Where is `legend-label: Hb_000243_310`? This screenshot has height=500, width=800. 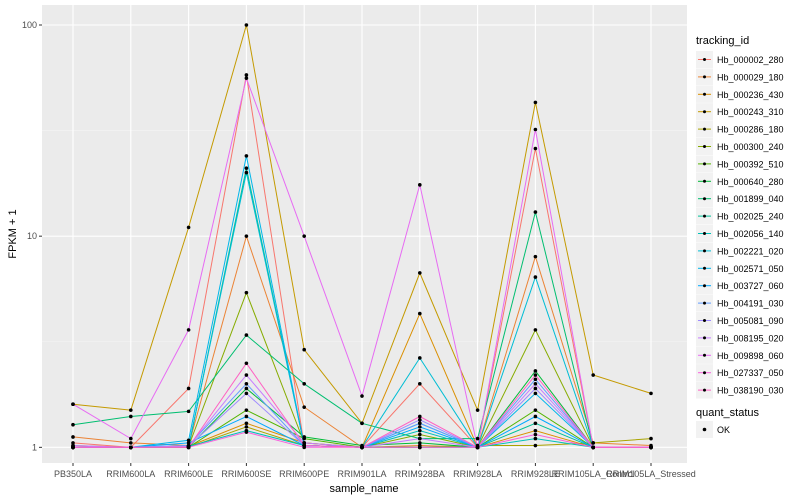
legend-label: Hb_000243_310 is located at coordinates (750, 112).